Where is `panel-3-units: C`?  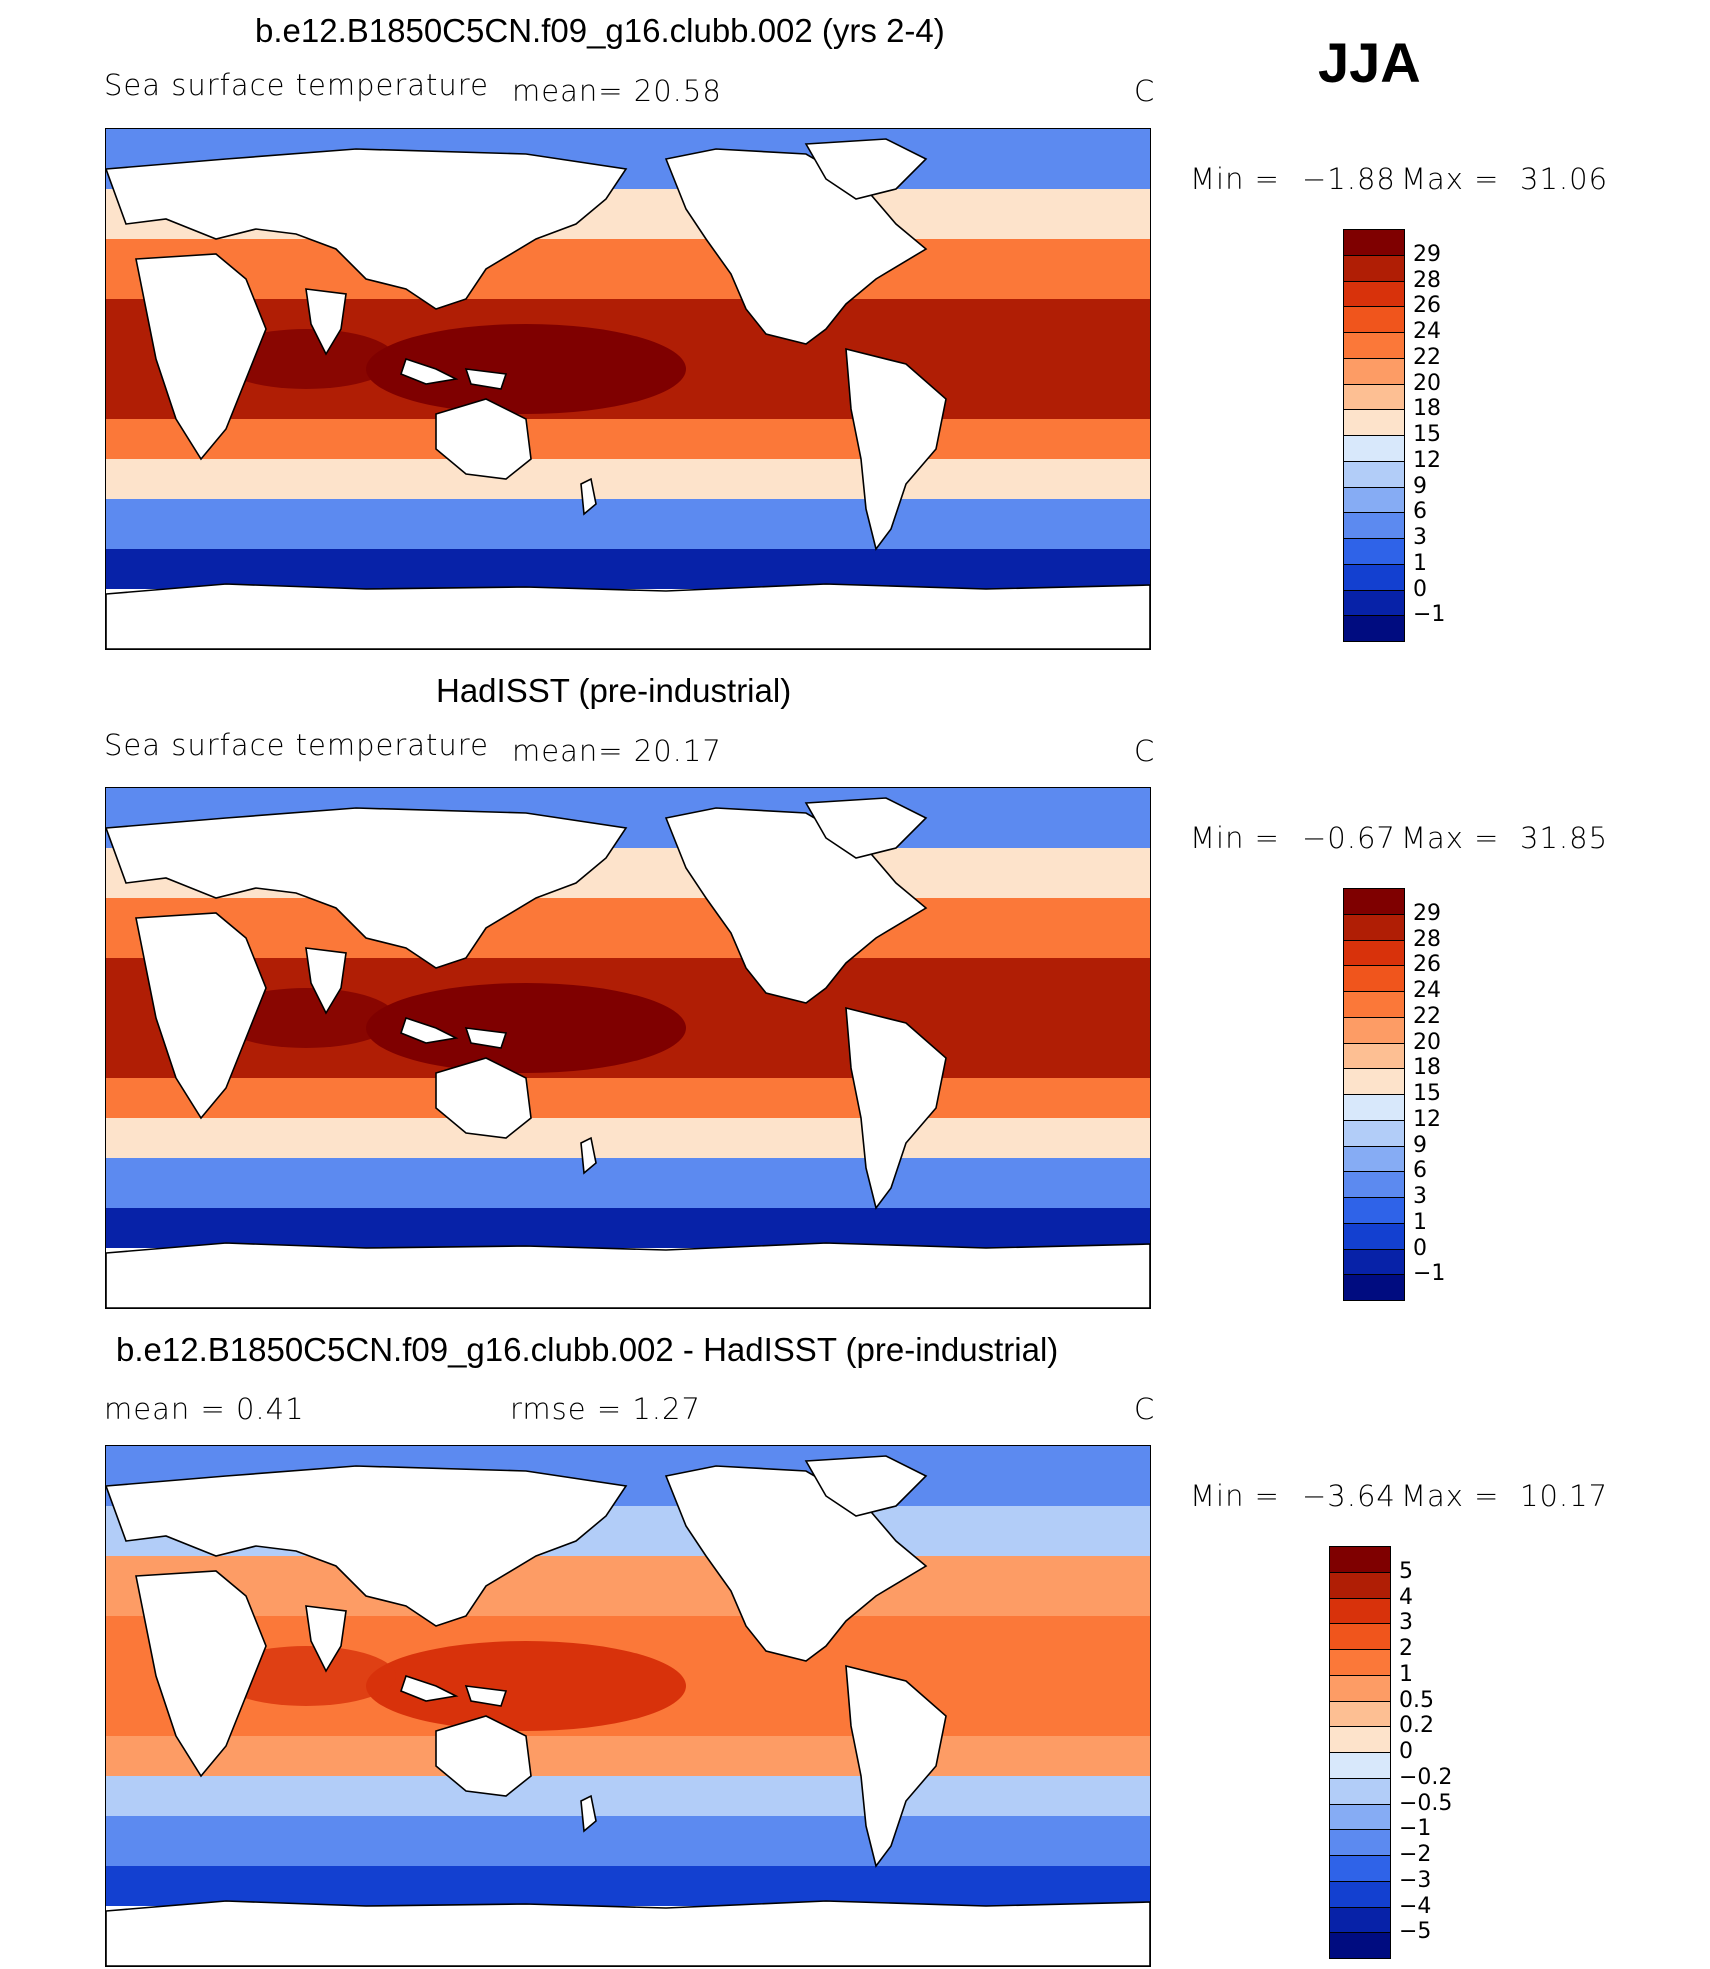
panel-3-units: C is located at coordinates (1145, 1409).